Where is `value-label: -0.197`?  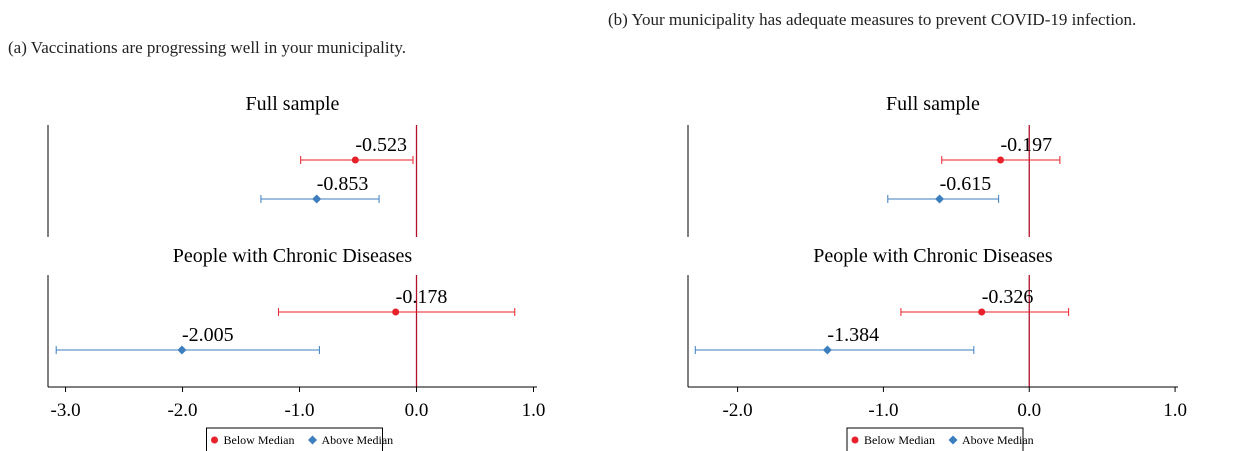
value-label: -0.197 is located at coordinates (1027, 145).